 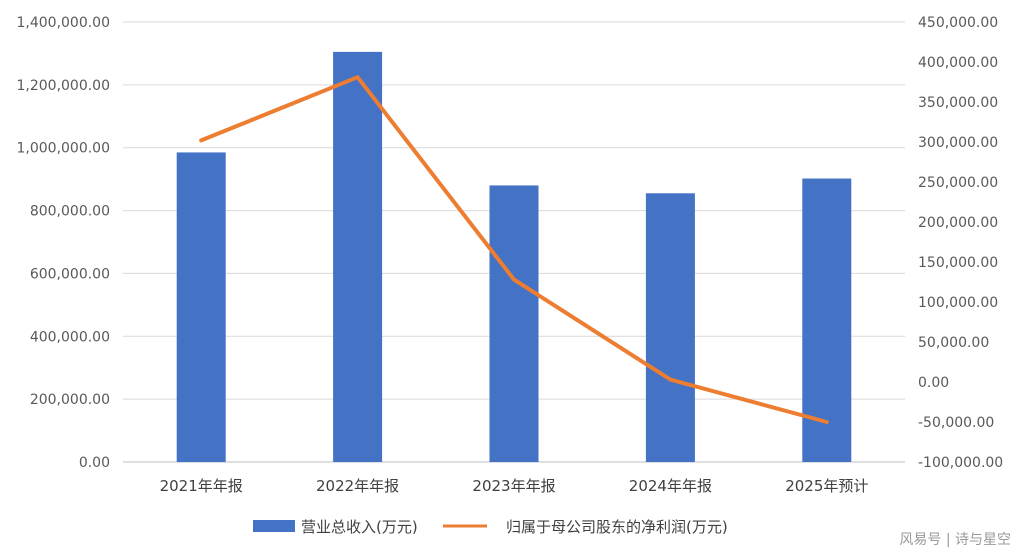 What do you see at coordinates (63, 86) in the screenshot?
I see `left-tick-label: 1,200,000.00` at bounding box center [63, 86].